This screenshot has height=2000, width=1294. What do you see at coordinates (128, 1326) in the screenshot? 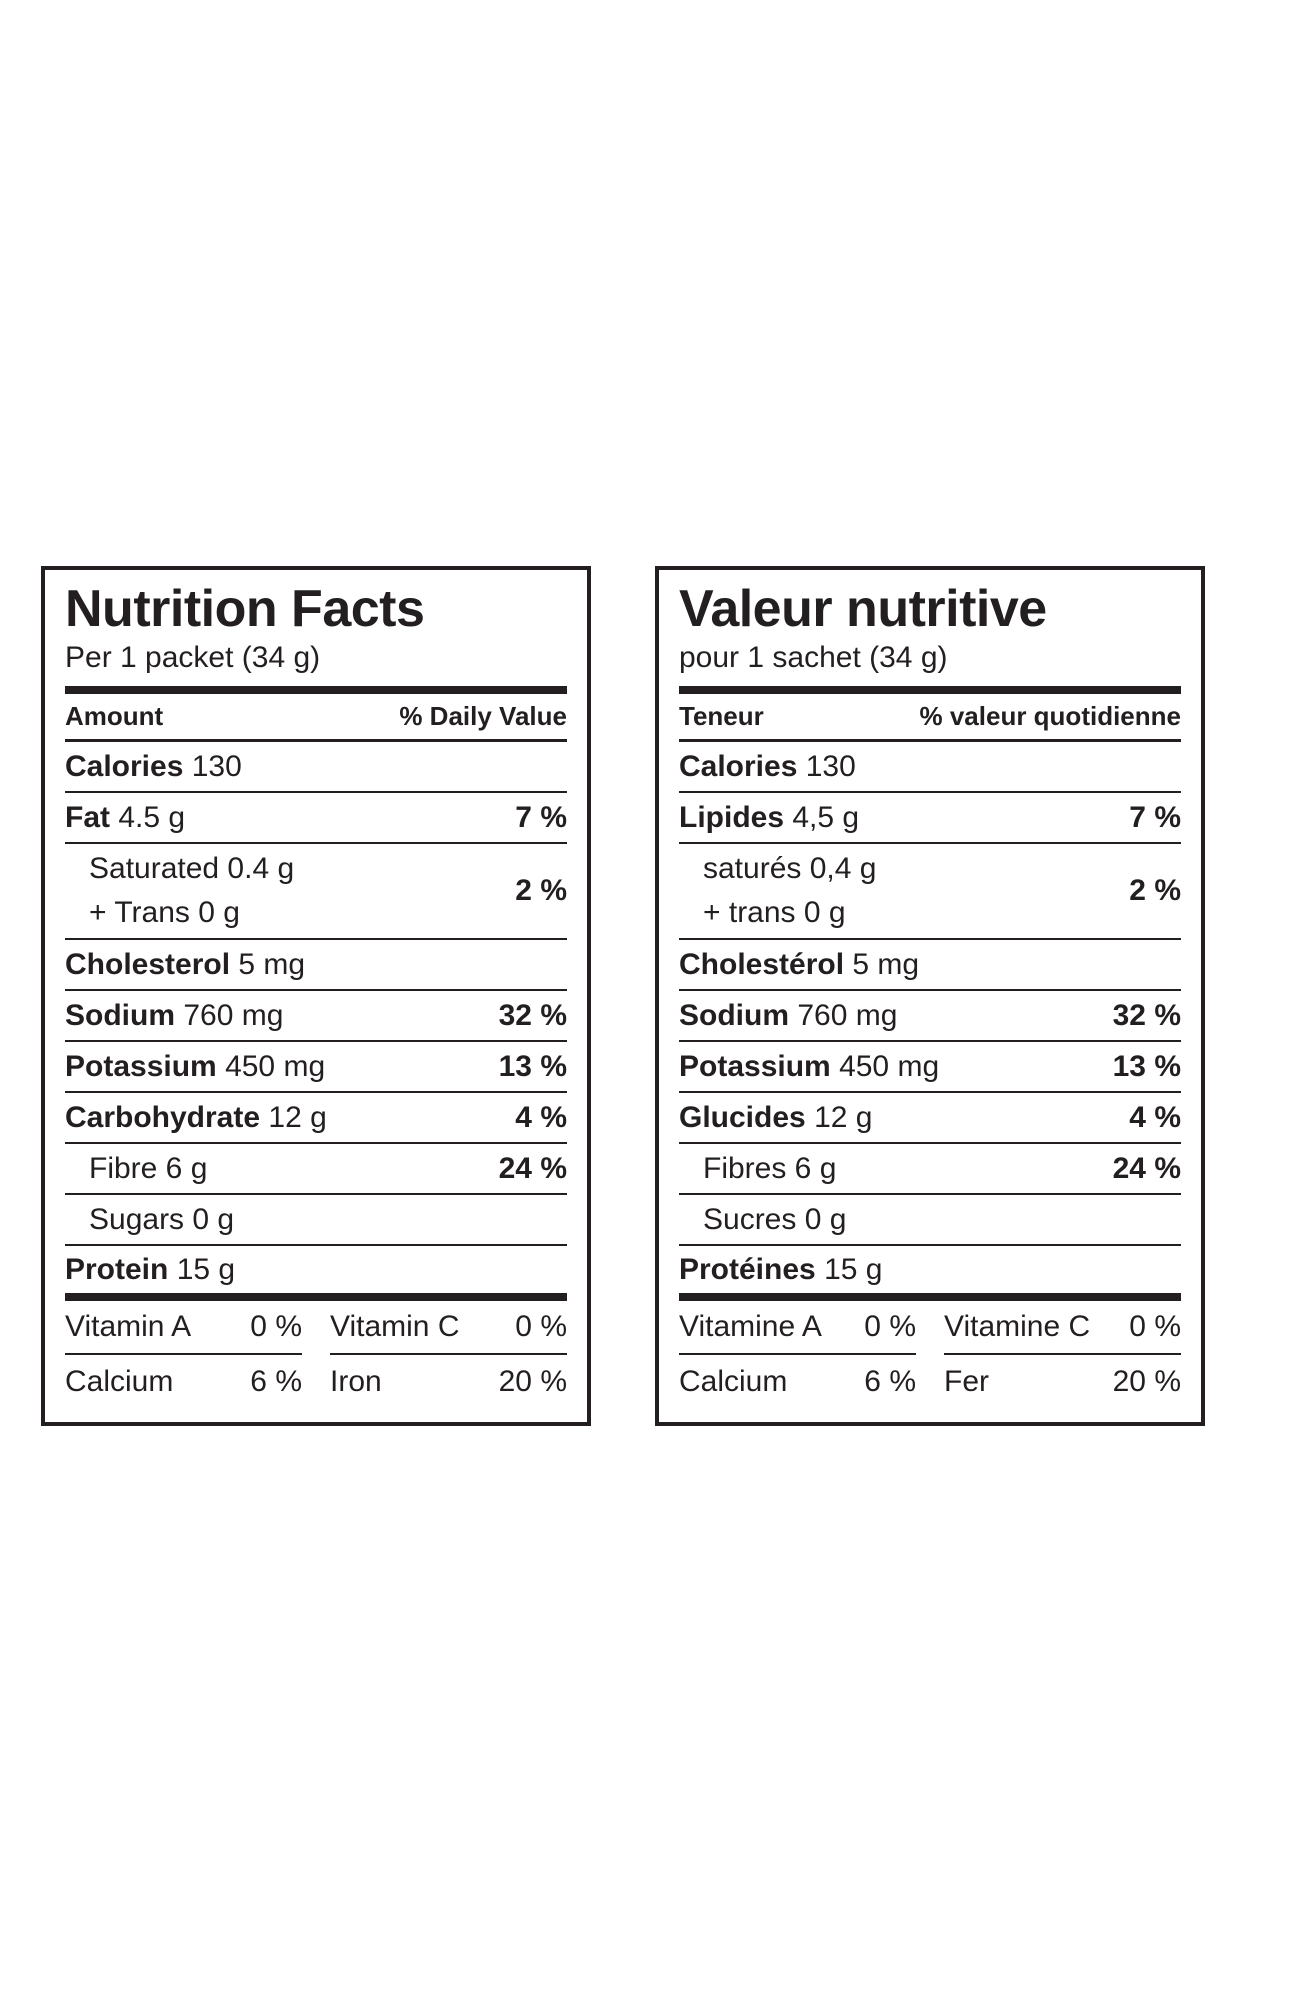
I see `vitamin-a-label: Vitamin A` at bounding box center [128, 1326].